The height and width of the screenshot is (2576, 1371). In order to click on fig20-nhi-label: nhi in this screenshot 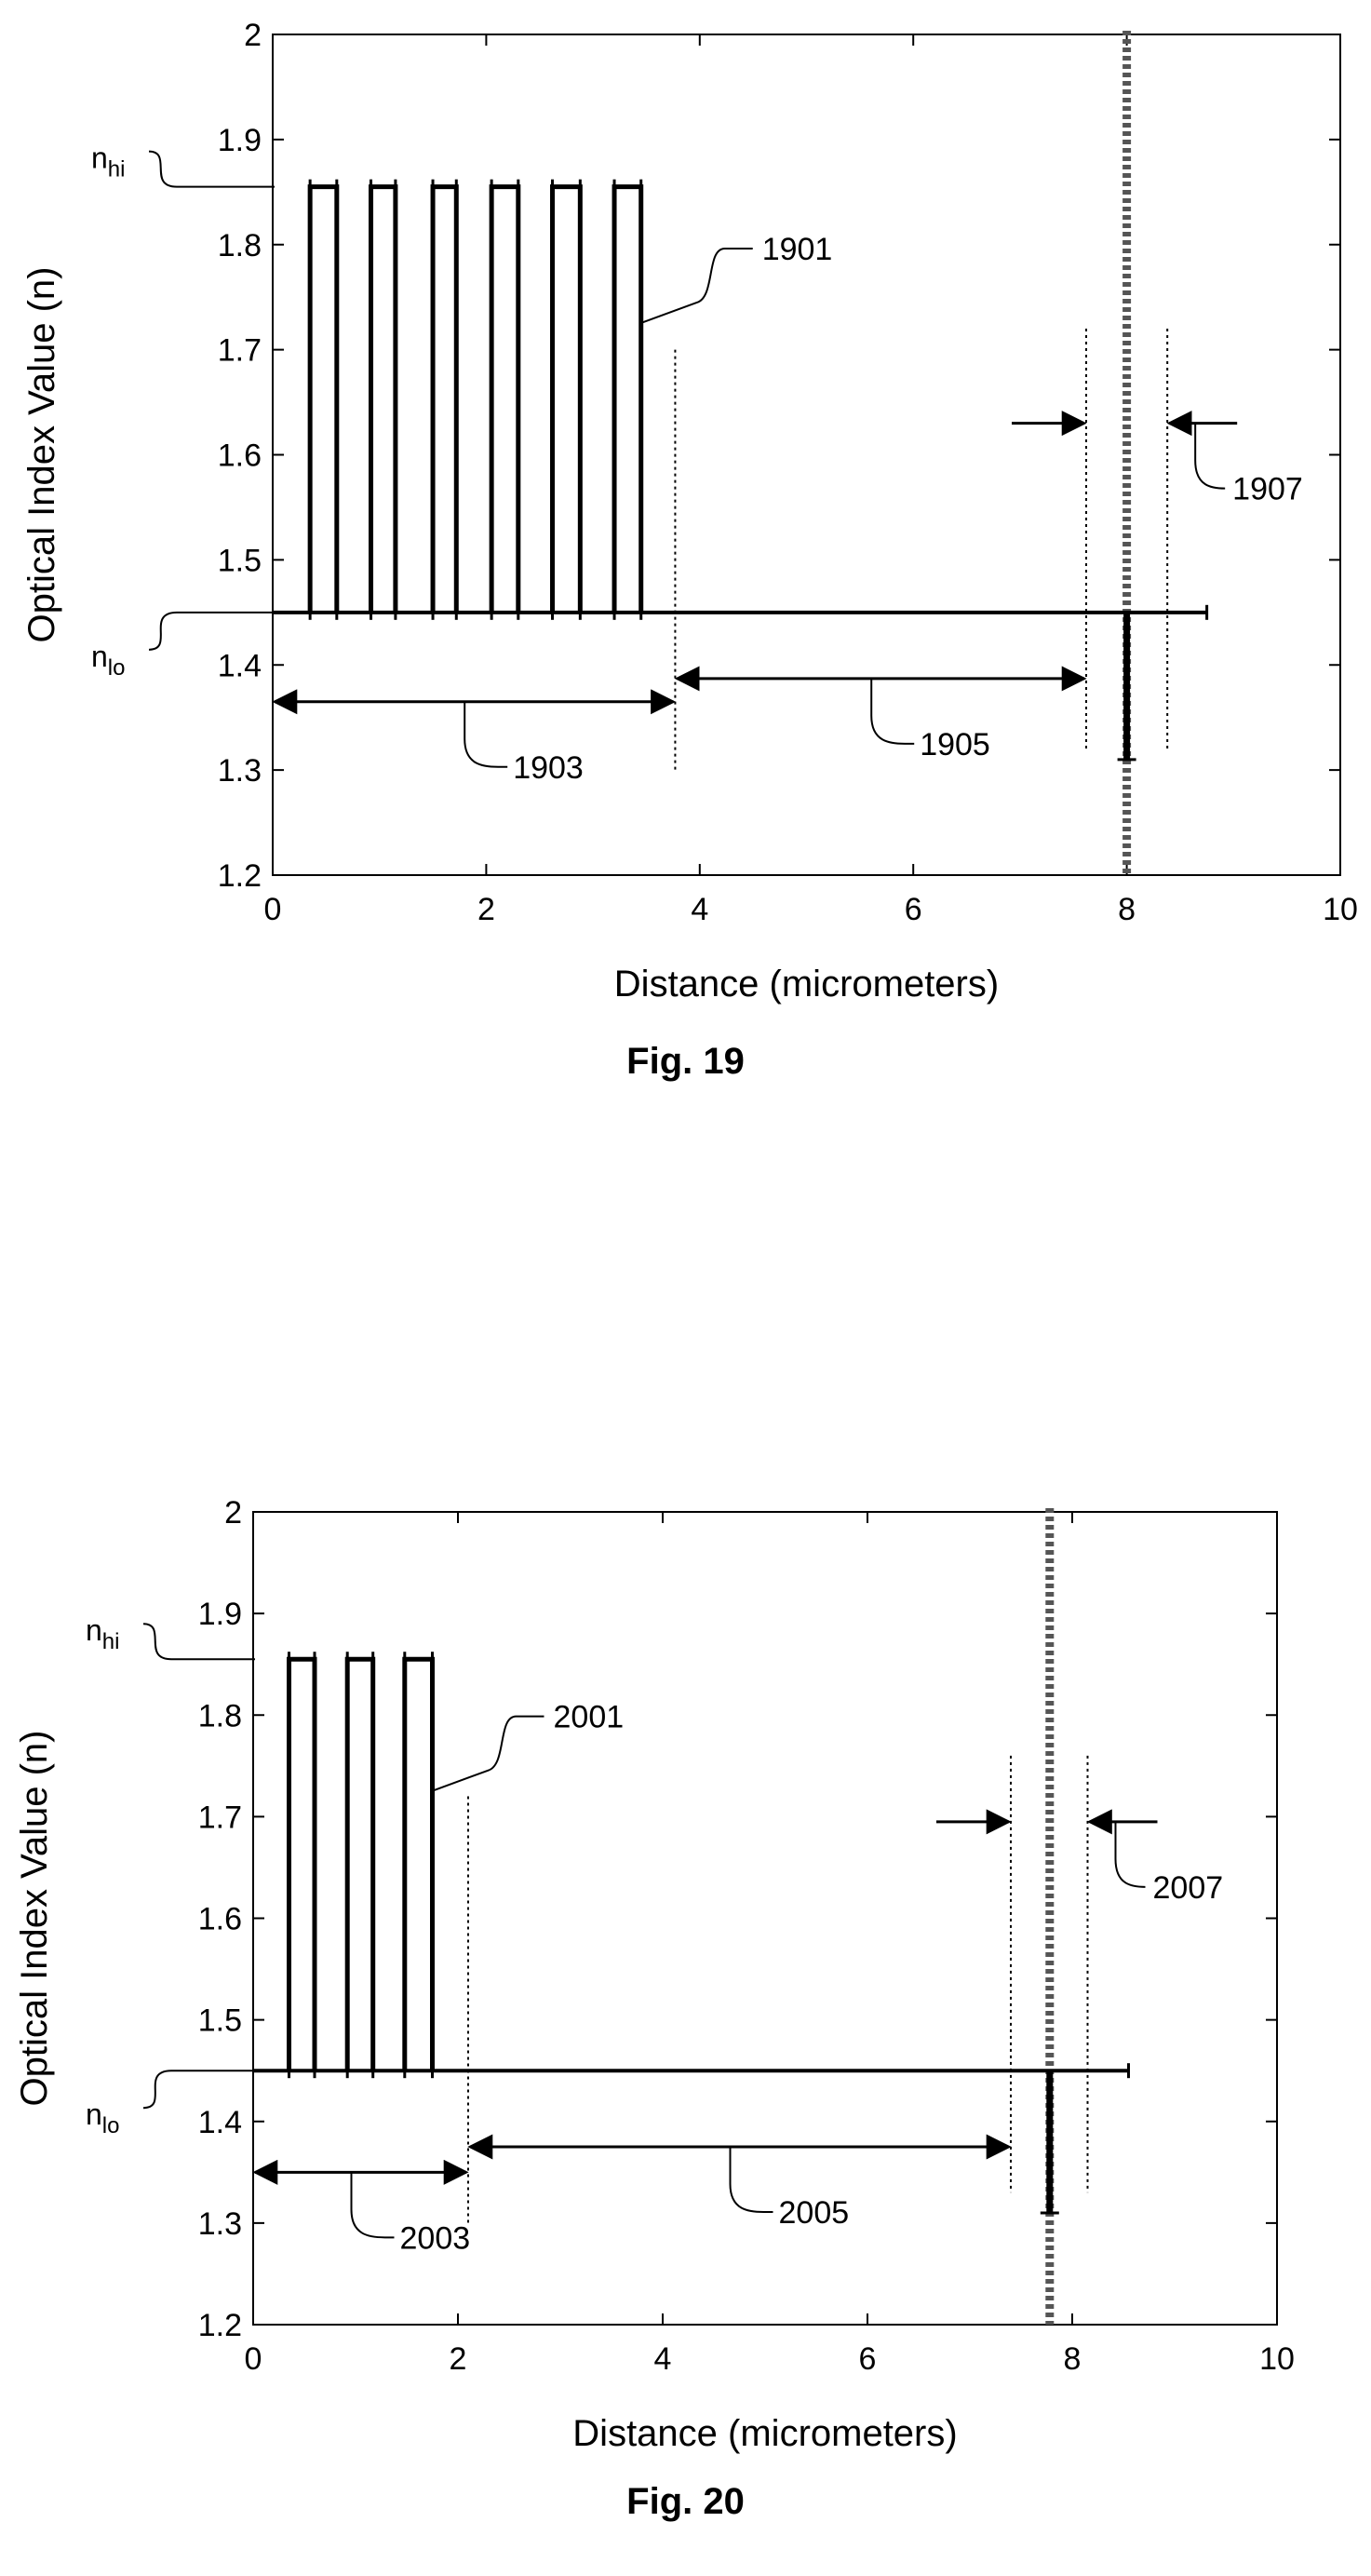, I will do `click(102, 1633)`.